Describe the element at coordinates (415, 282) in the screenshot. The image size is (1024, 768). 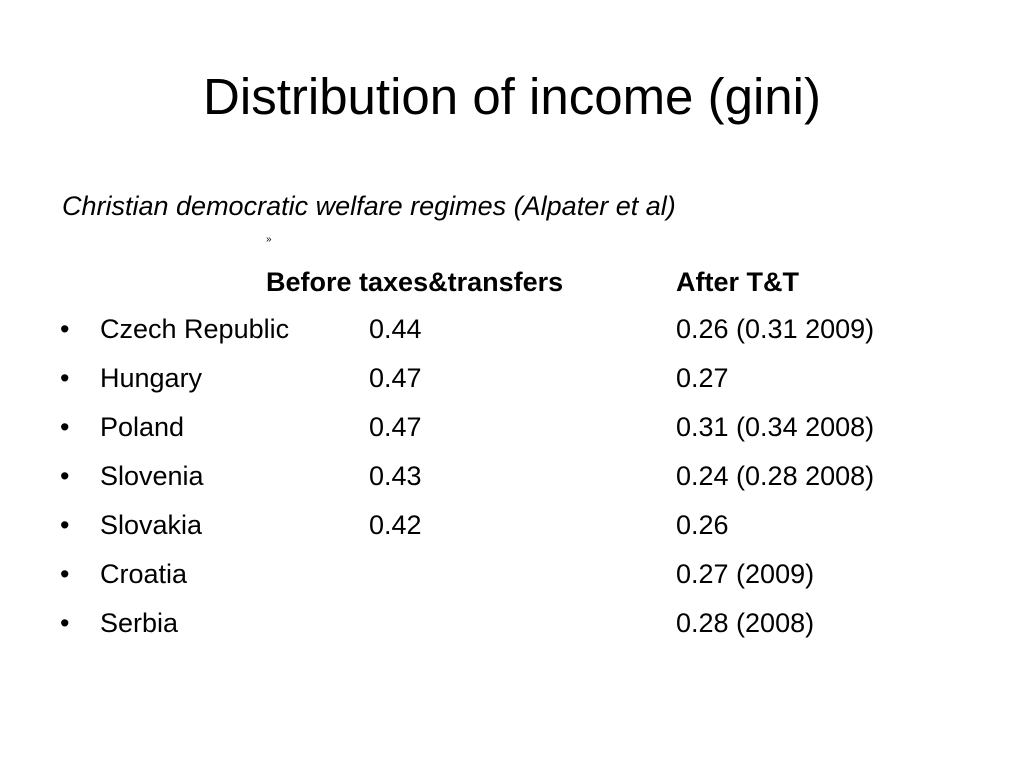
I see `header-before-taxes: Before taxes&transfers` at that location.